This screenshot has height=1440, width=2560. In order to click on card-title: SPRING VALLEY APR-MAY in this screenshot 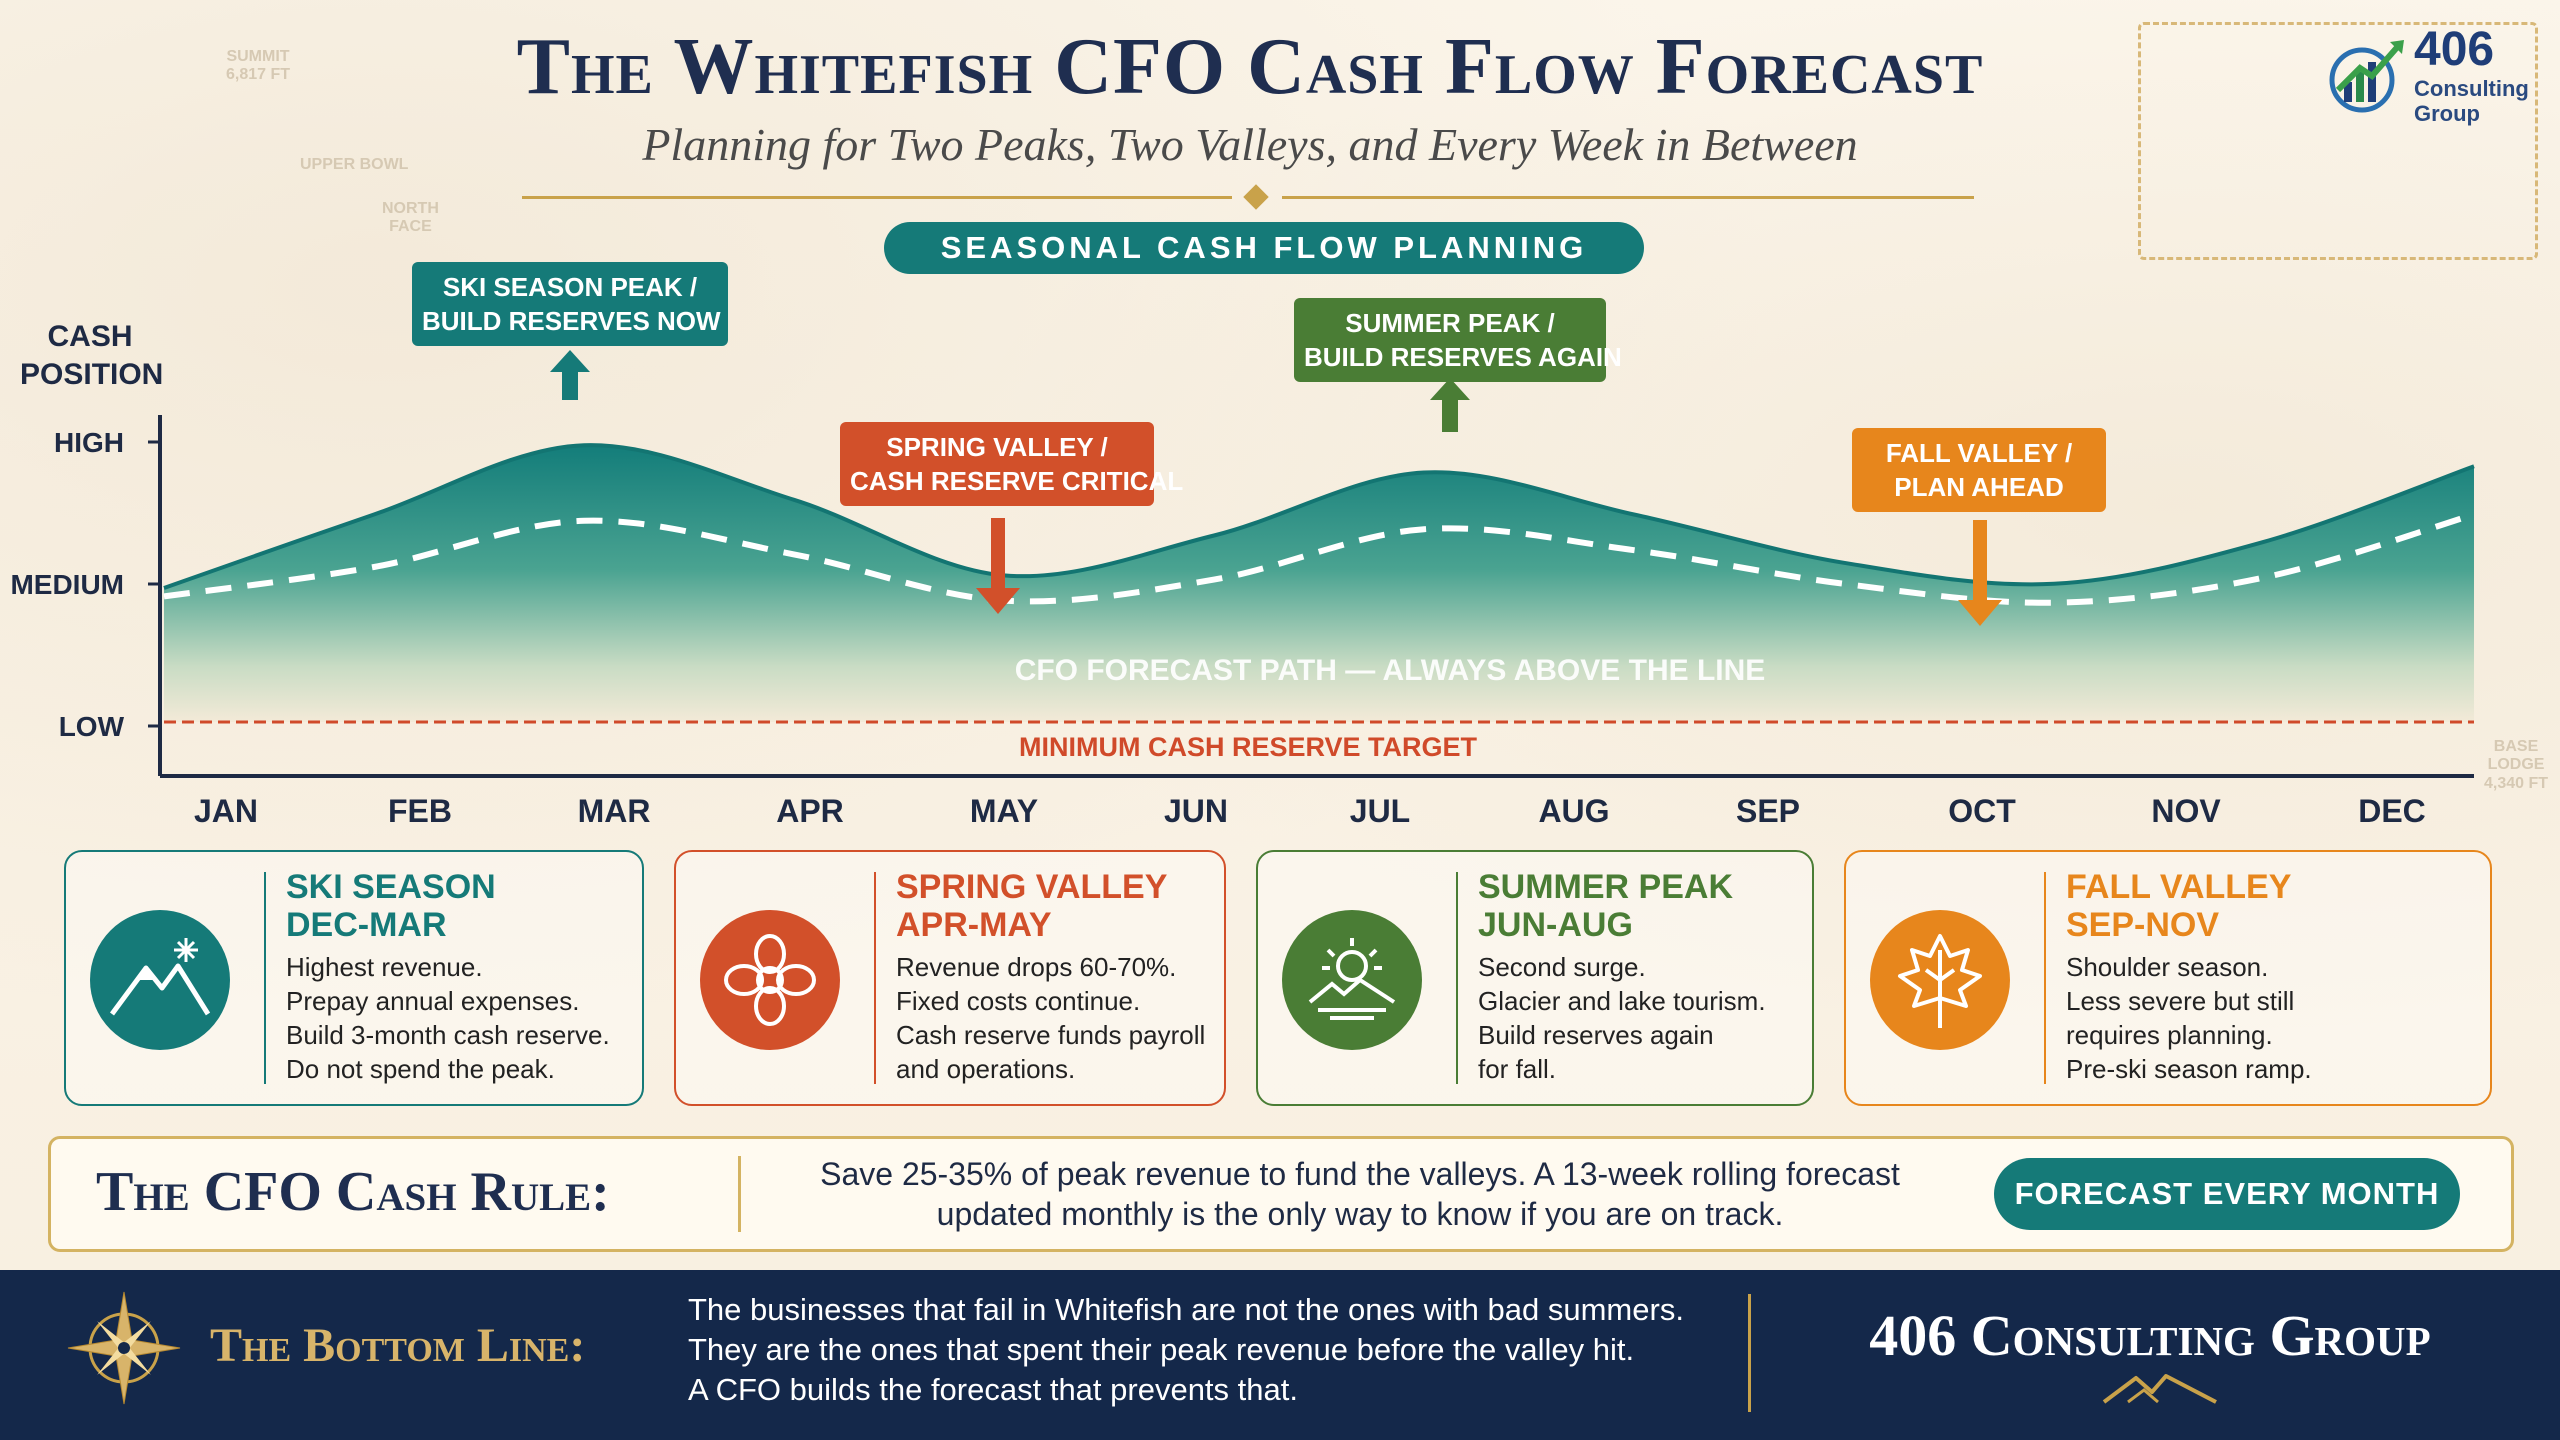, I will do `click(1032, 906)`.